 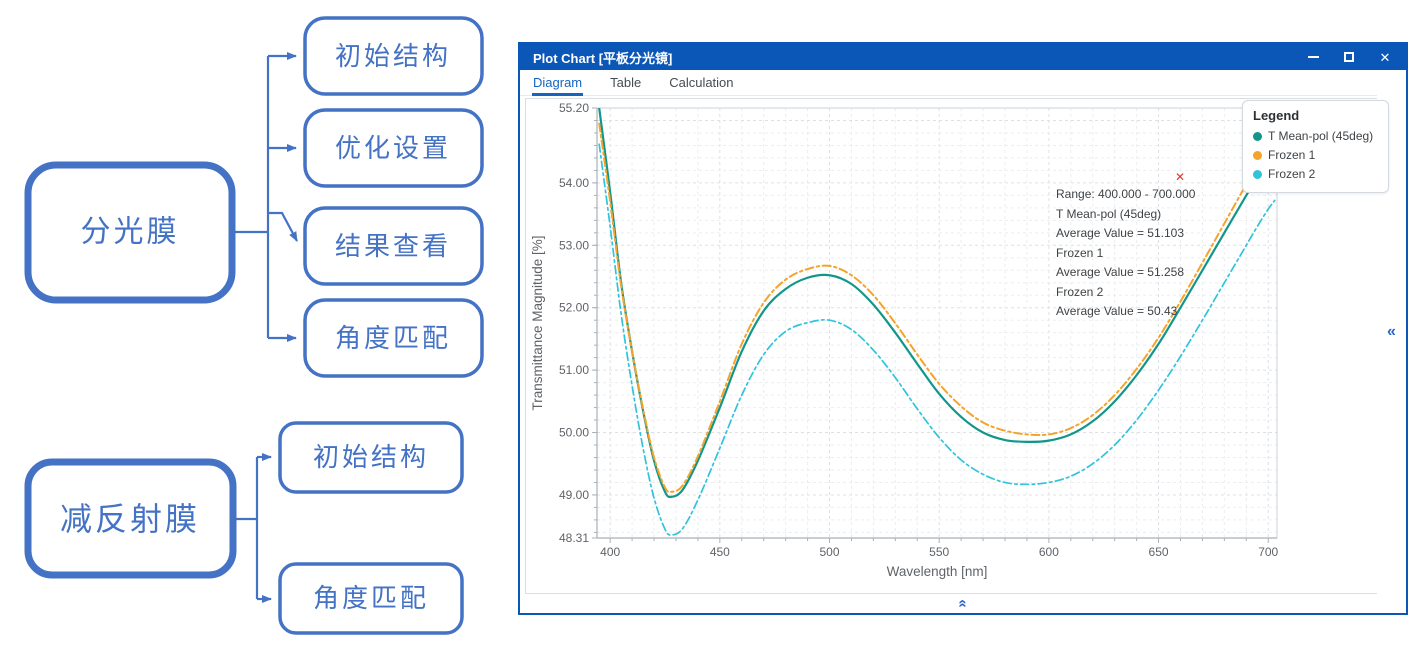 I want to click on tab-diagram: Diagram, so click(x=558, y=83).